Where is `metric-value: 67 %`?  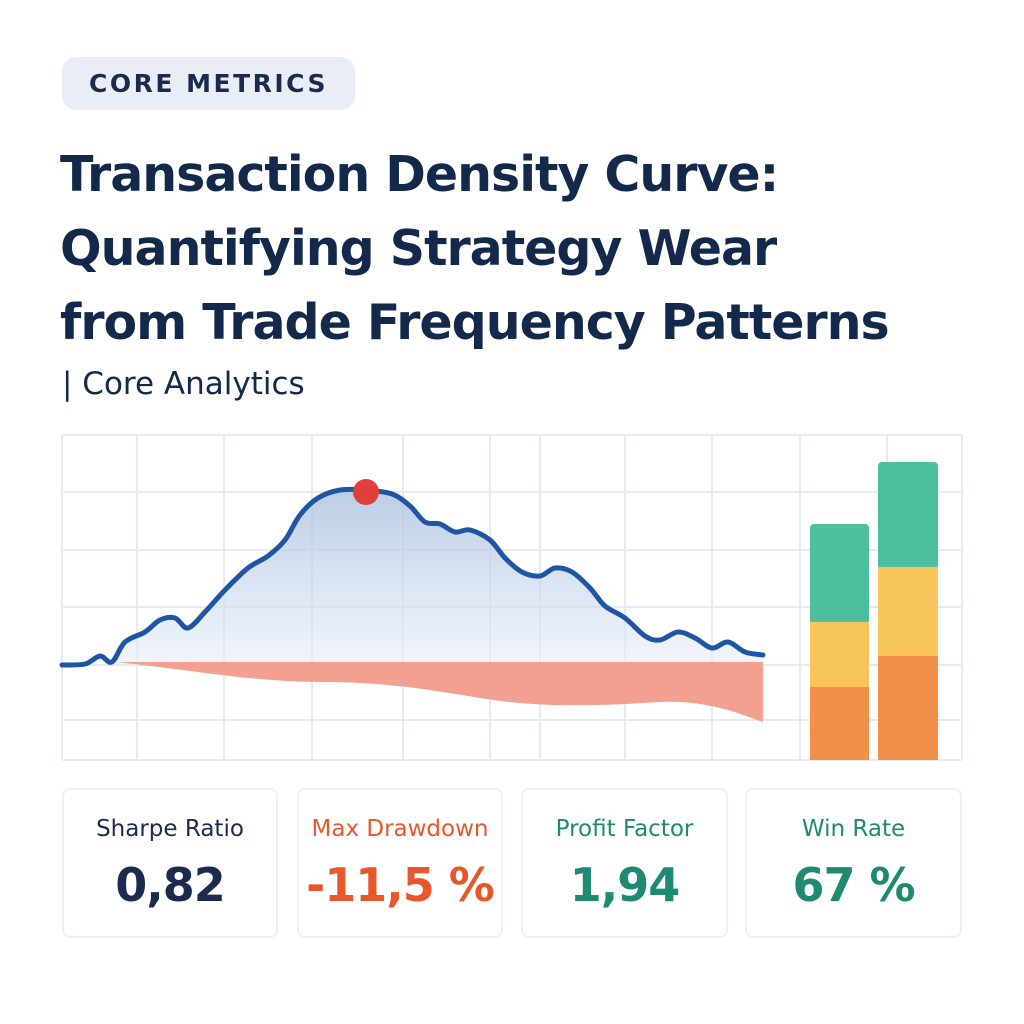 metric-value: 67 % is located at coordinates (853, 885).